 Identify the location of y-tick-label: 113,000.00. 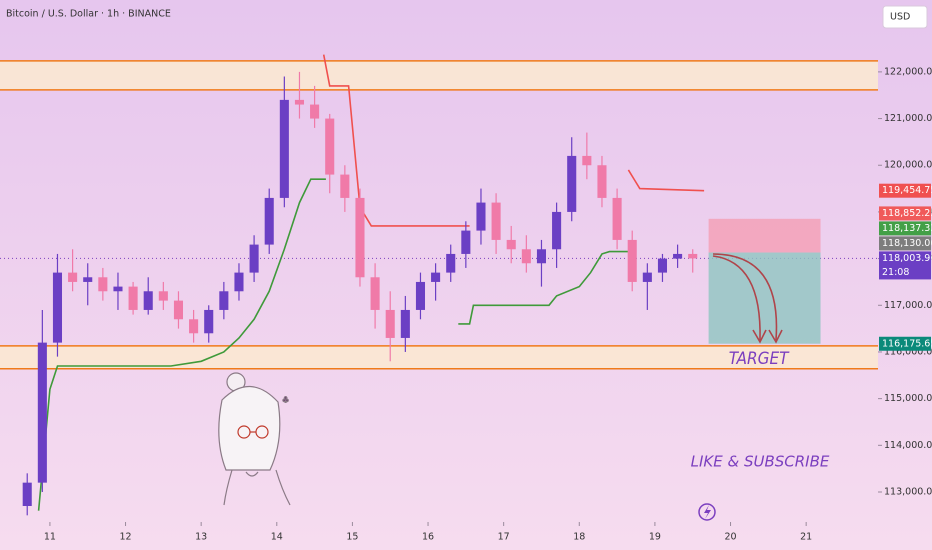
(908, 491).